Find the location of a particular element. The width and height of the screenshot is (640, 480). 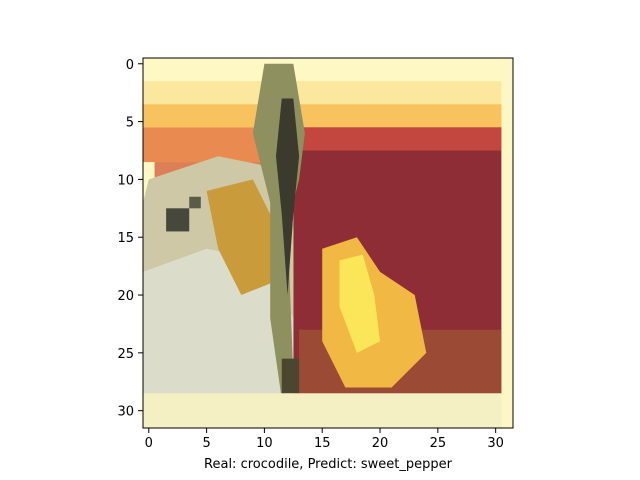

y-tick-label: 10 is located at coordinates (125, 180).